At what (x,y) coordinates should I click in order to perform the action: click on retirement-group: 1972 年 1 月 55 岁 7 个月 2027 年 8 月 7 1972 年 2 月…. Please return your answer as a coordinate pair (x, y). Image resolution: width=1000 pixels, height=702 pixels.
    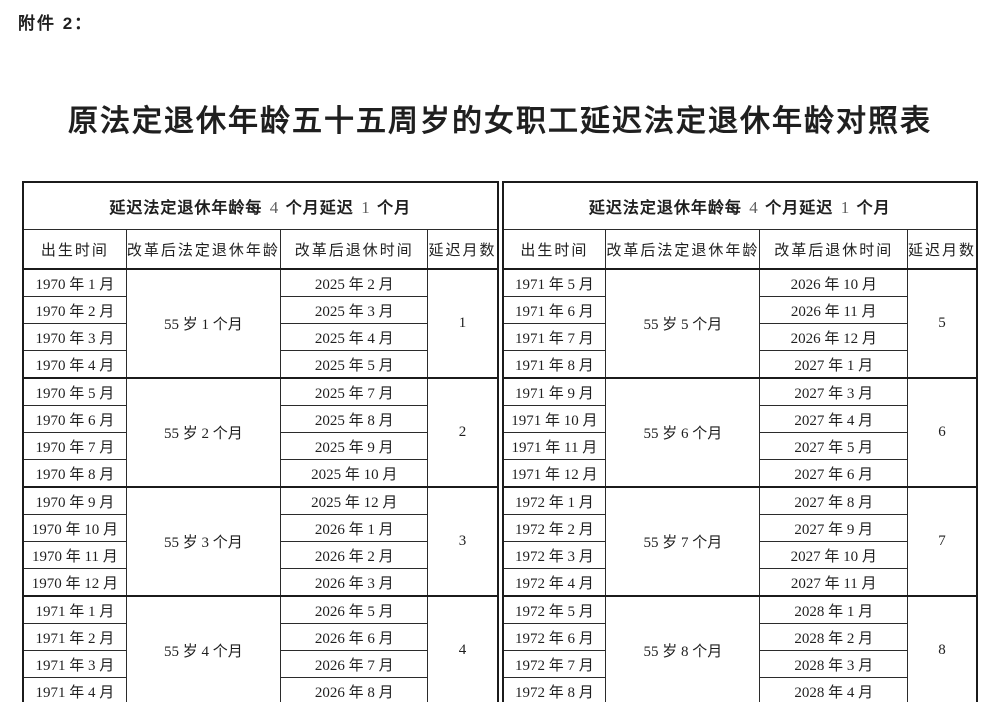
    Looking at the image, I should click on (739, 541).